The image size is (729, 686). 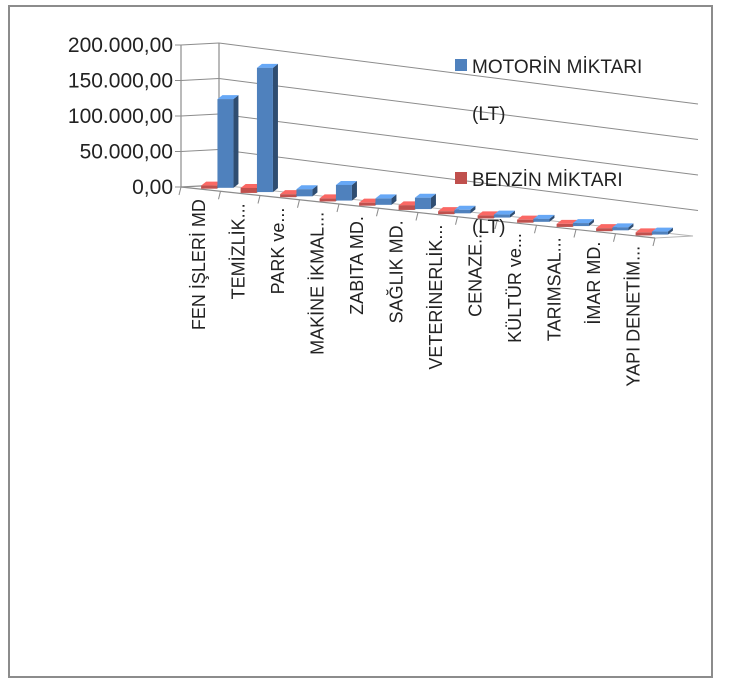 I want to click on floor-right-edge, so click(x=674, y=237).